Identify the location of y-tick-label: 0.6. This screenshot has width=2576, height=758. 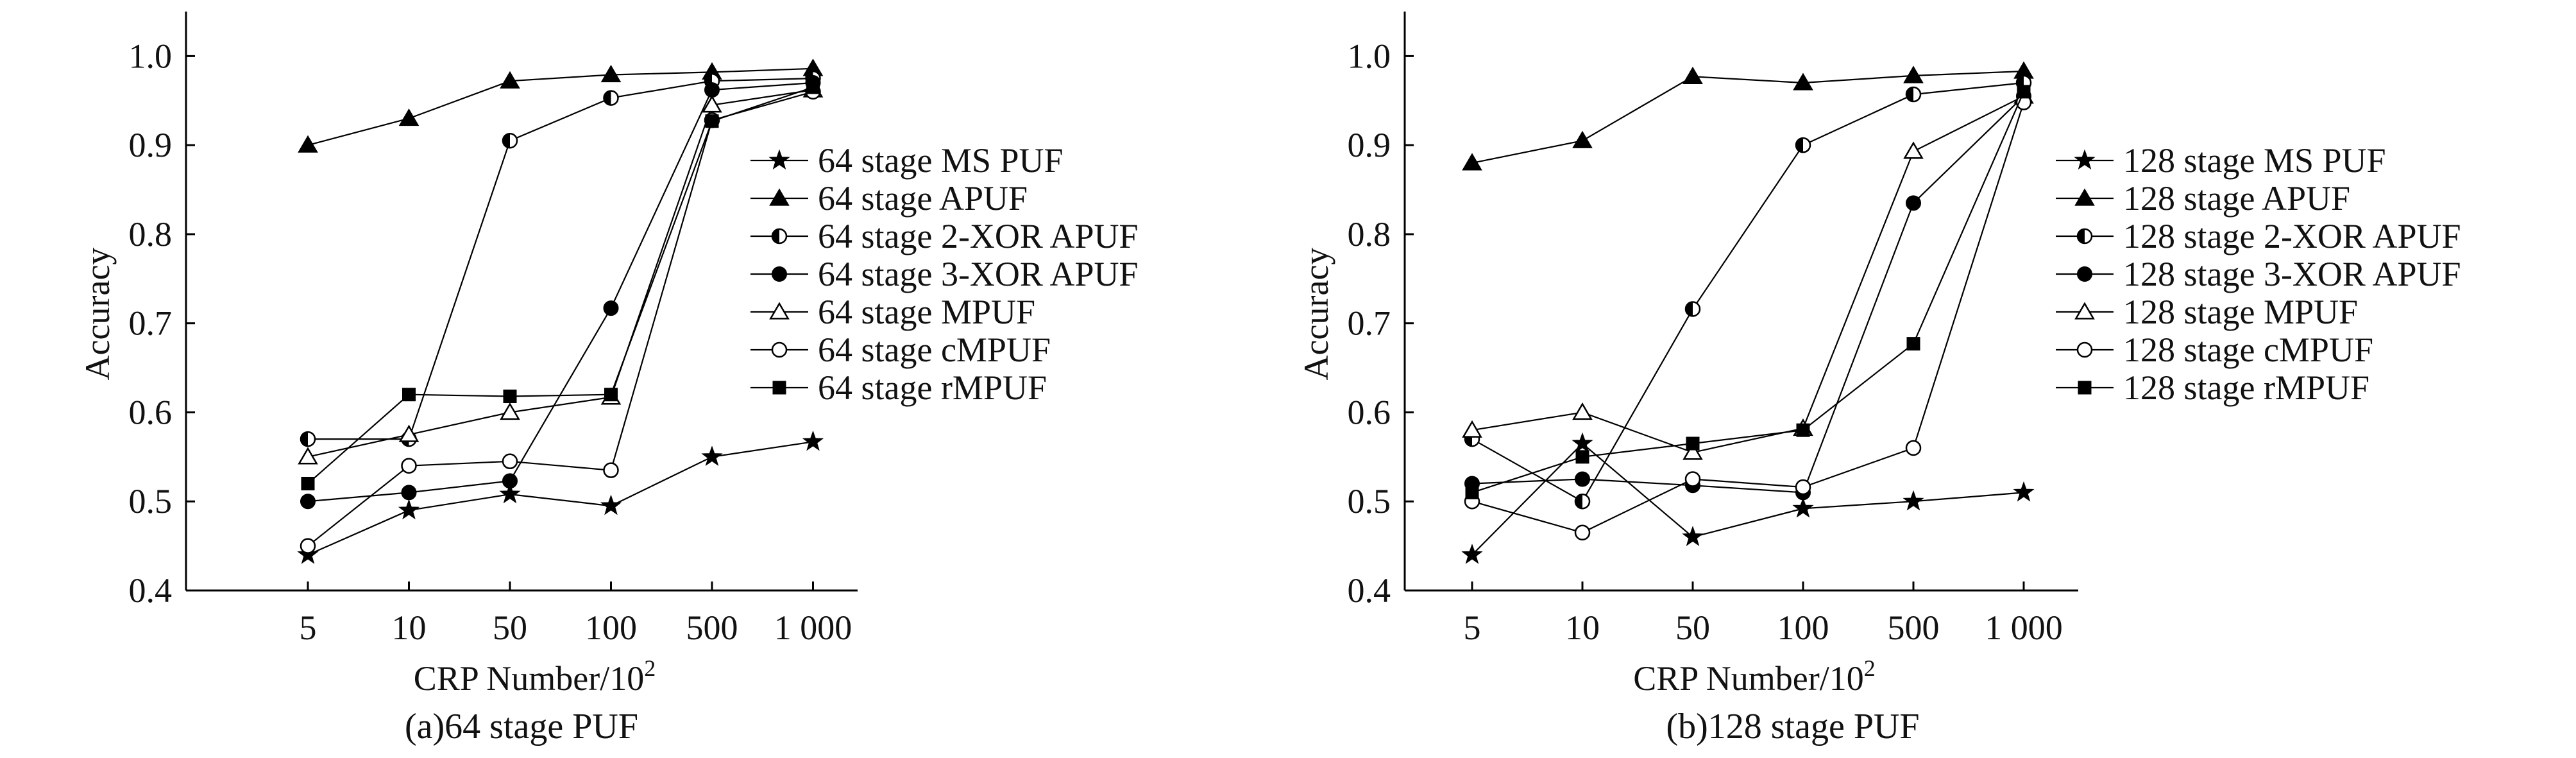
(151, 412).